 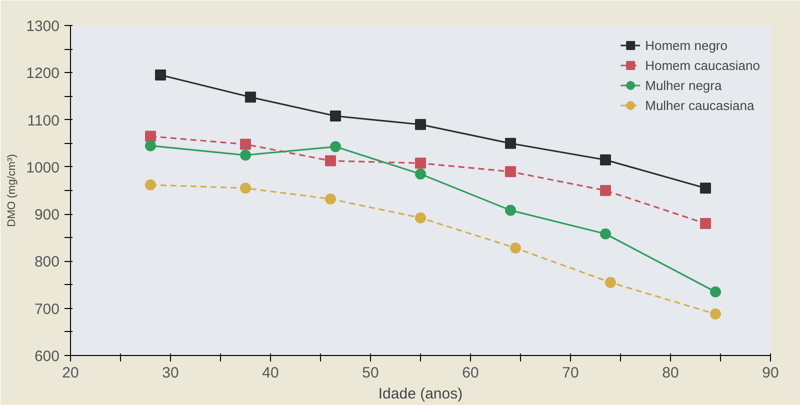 I want to click on x-tick-label: 30, so click(x=170, y=373).